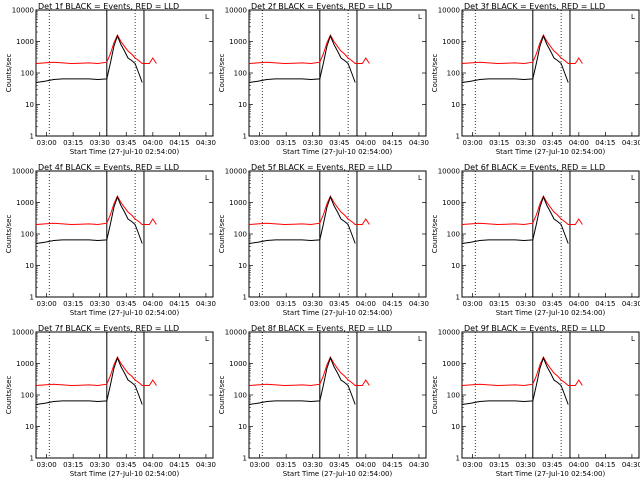 This screenshot has width=640, height=480. Describe the element at coordinates (534, 6) in the screenshot. I see `panel-title: Det 3f BLACK = Events, RED = LLD` at that location.